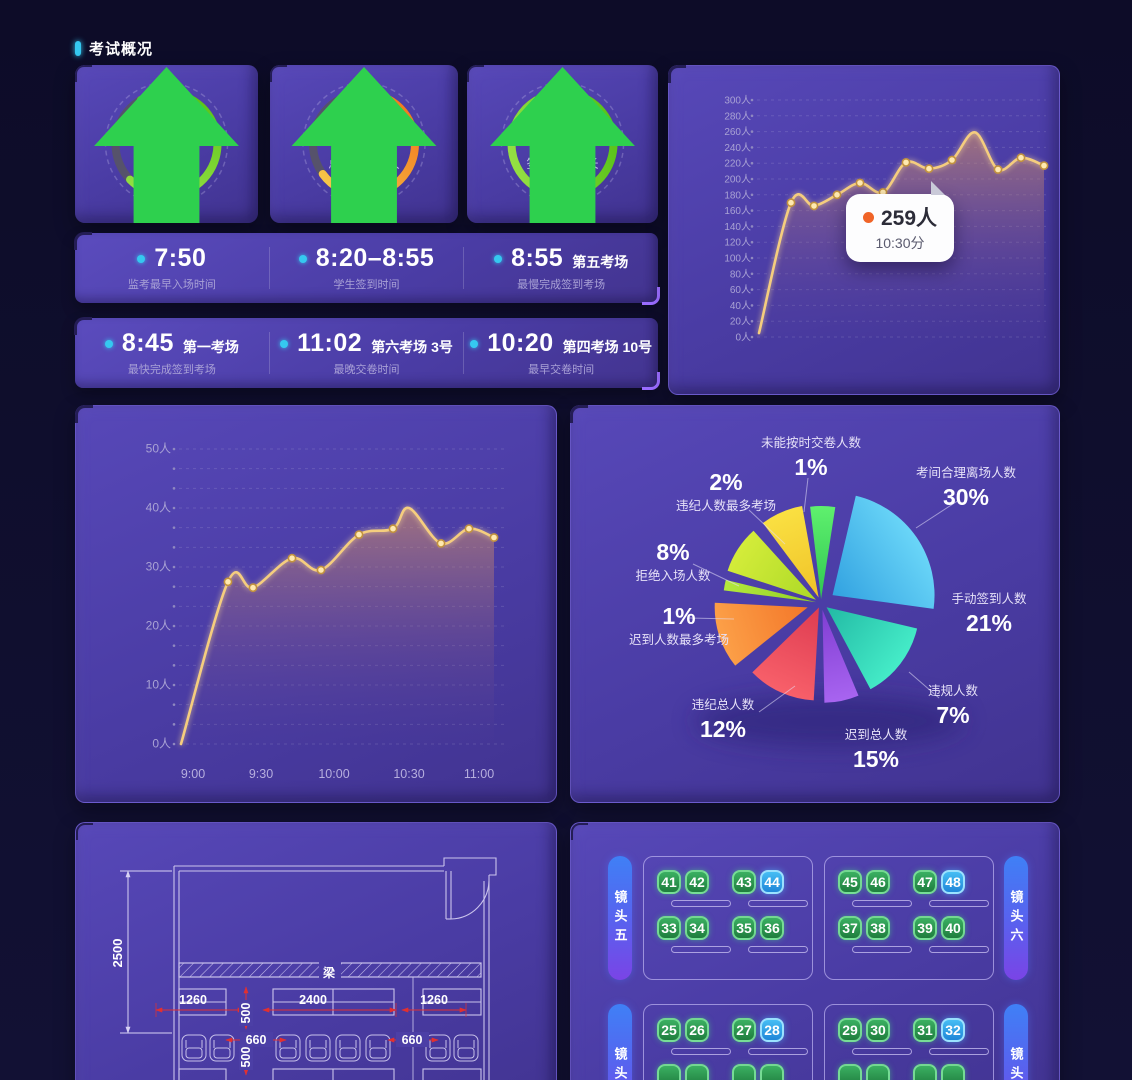 The height and width of the screenshot is (1080, 1132). I want to click on seat-37: 37, so click(850, 928).